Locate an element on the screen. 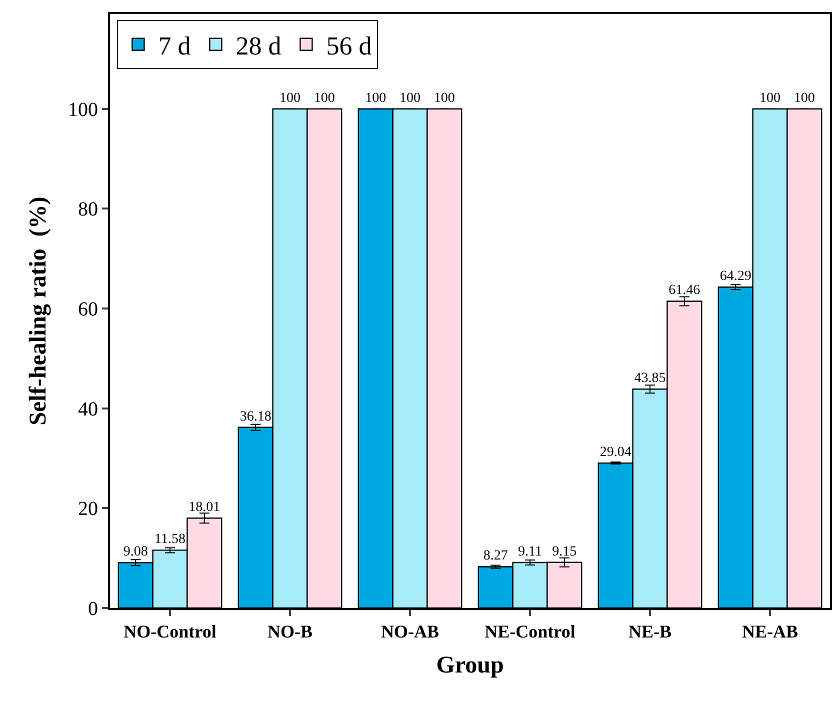 Image resolution: width=836 pixels, height=702 pixels. data-label: 64.29 is located at coordinates (736, 276).